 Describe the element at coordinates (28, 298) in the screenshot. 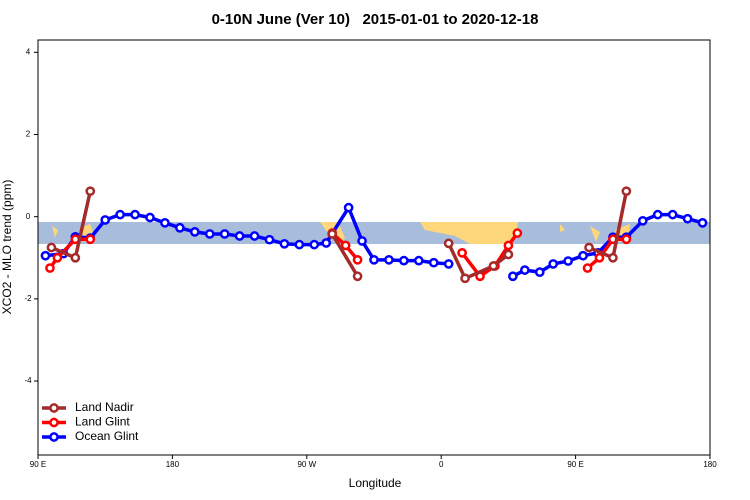

I see `y-tick-label: -2` at that location.